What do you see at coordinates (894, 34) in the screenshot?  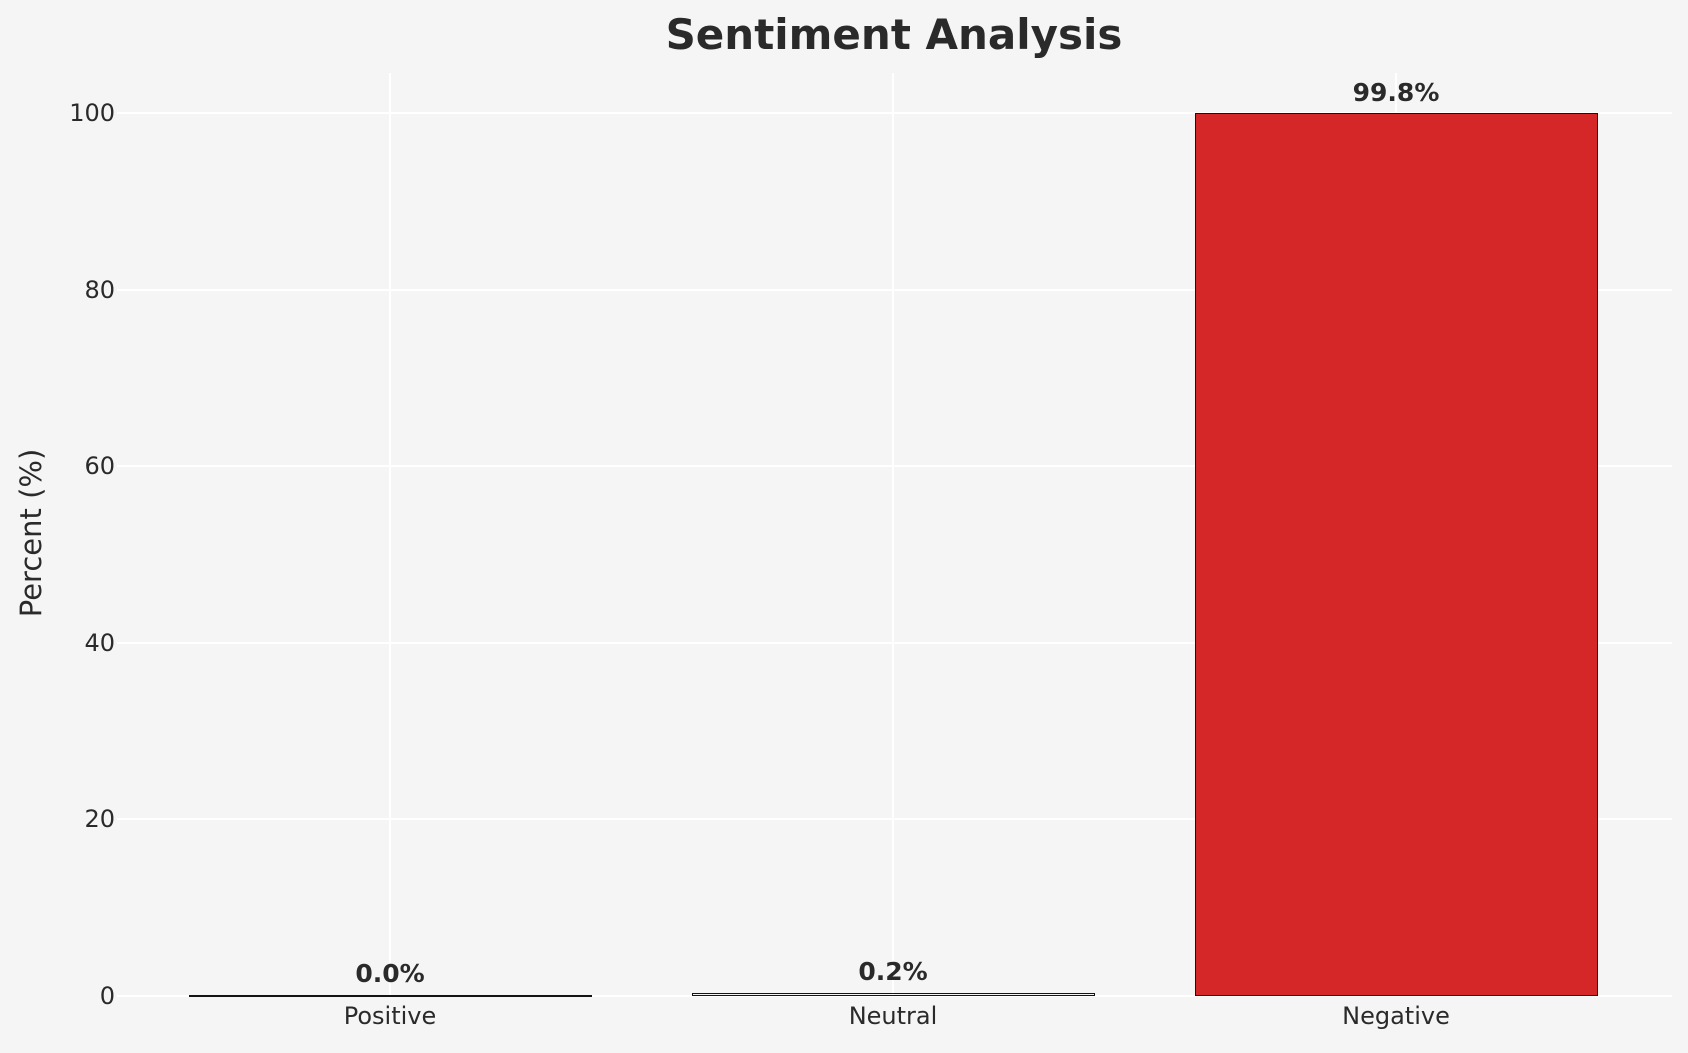 I see `chart-title: Sentiment Analysis` at bounding box center [894, 34].